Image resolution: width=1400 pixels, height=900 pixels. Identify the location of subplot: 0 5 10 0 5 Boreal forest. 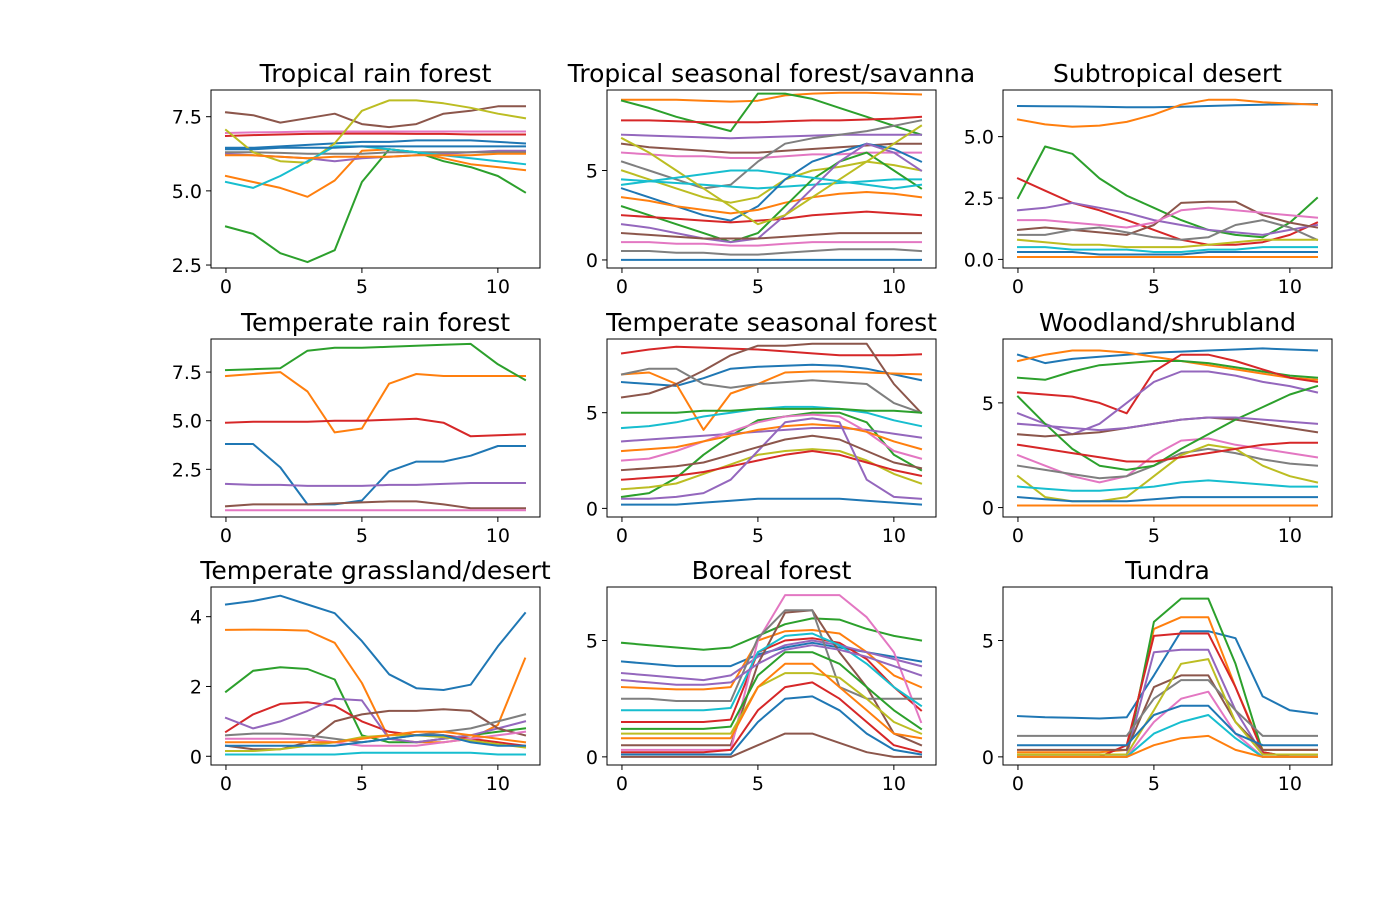
(761, 675).